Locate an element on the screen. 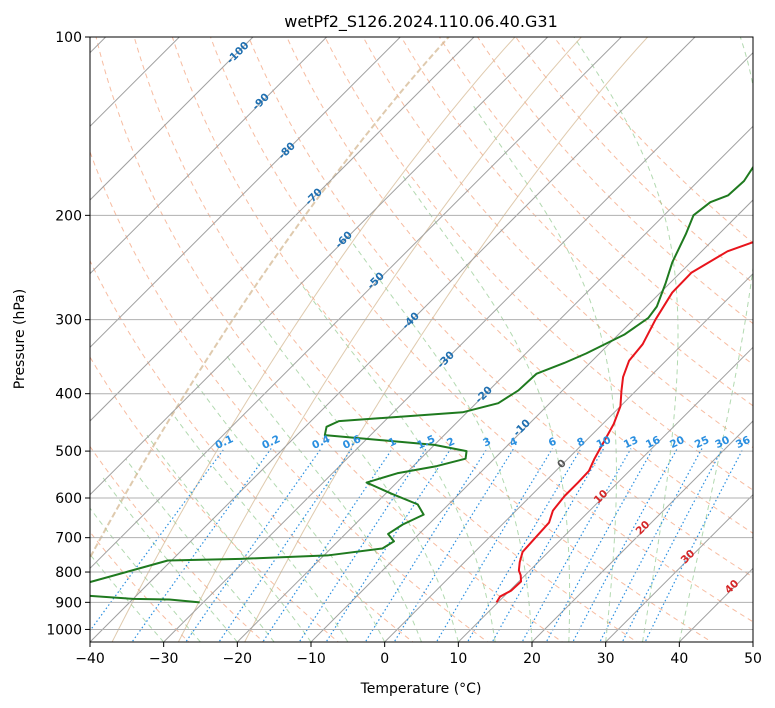 The height and width of the screenshot is (708, 775). x-tick-label: 10 is located at coordinates (458, 659).